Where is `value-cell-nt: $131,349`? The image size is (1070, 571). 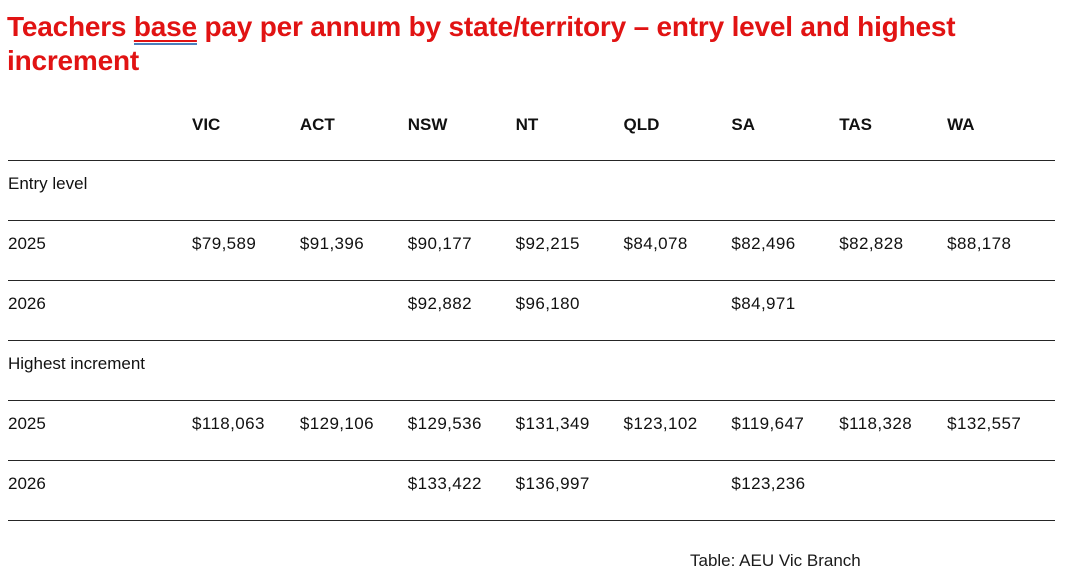
value-cell-nt: $131,349 is located at coordinates (569, 430).